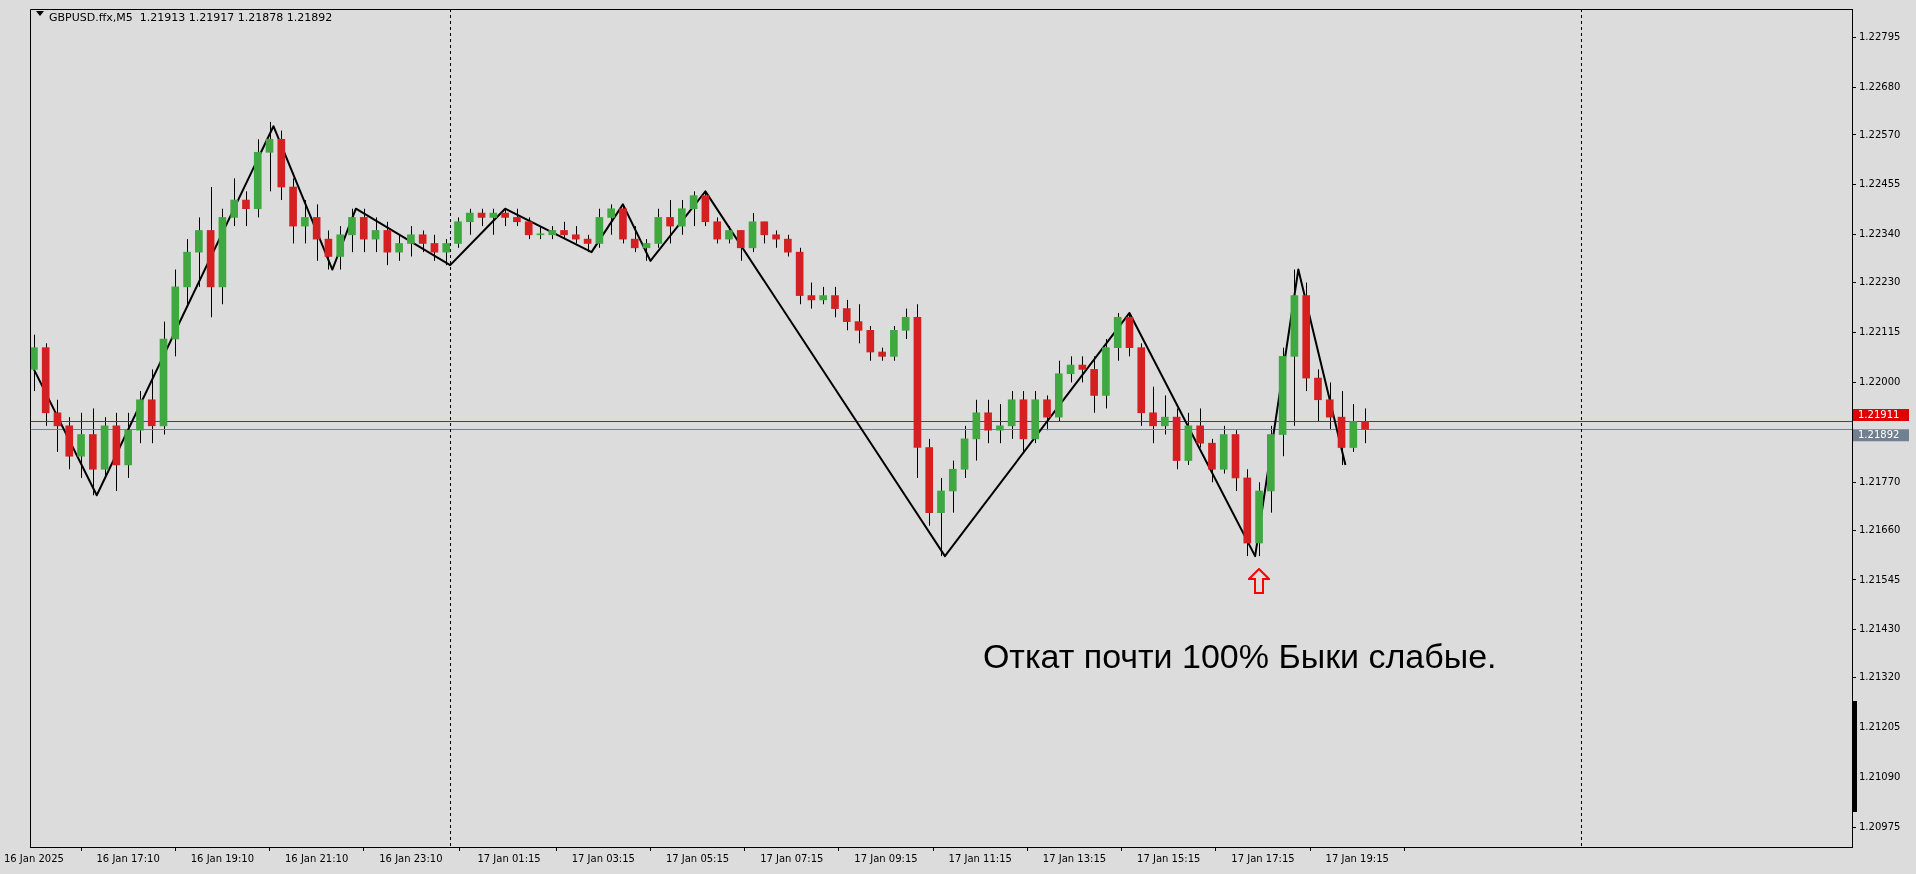 The height and width of the screenshot is (874, 1916). Describe the element at coordinates (1880, 234) in the screenshot. I see `y-tick-label: 1.22340` at that location.